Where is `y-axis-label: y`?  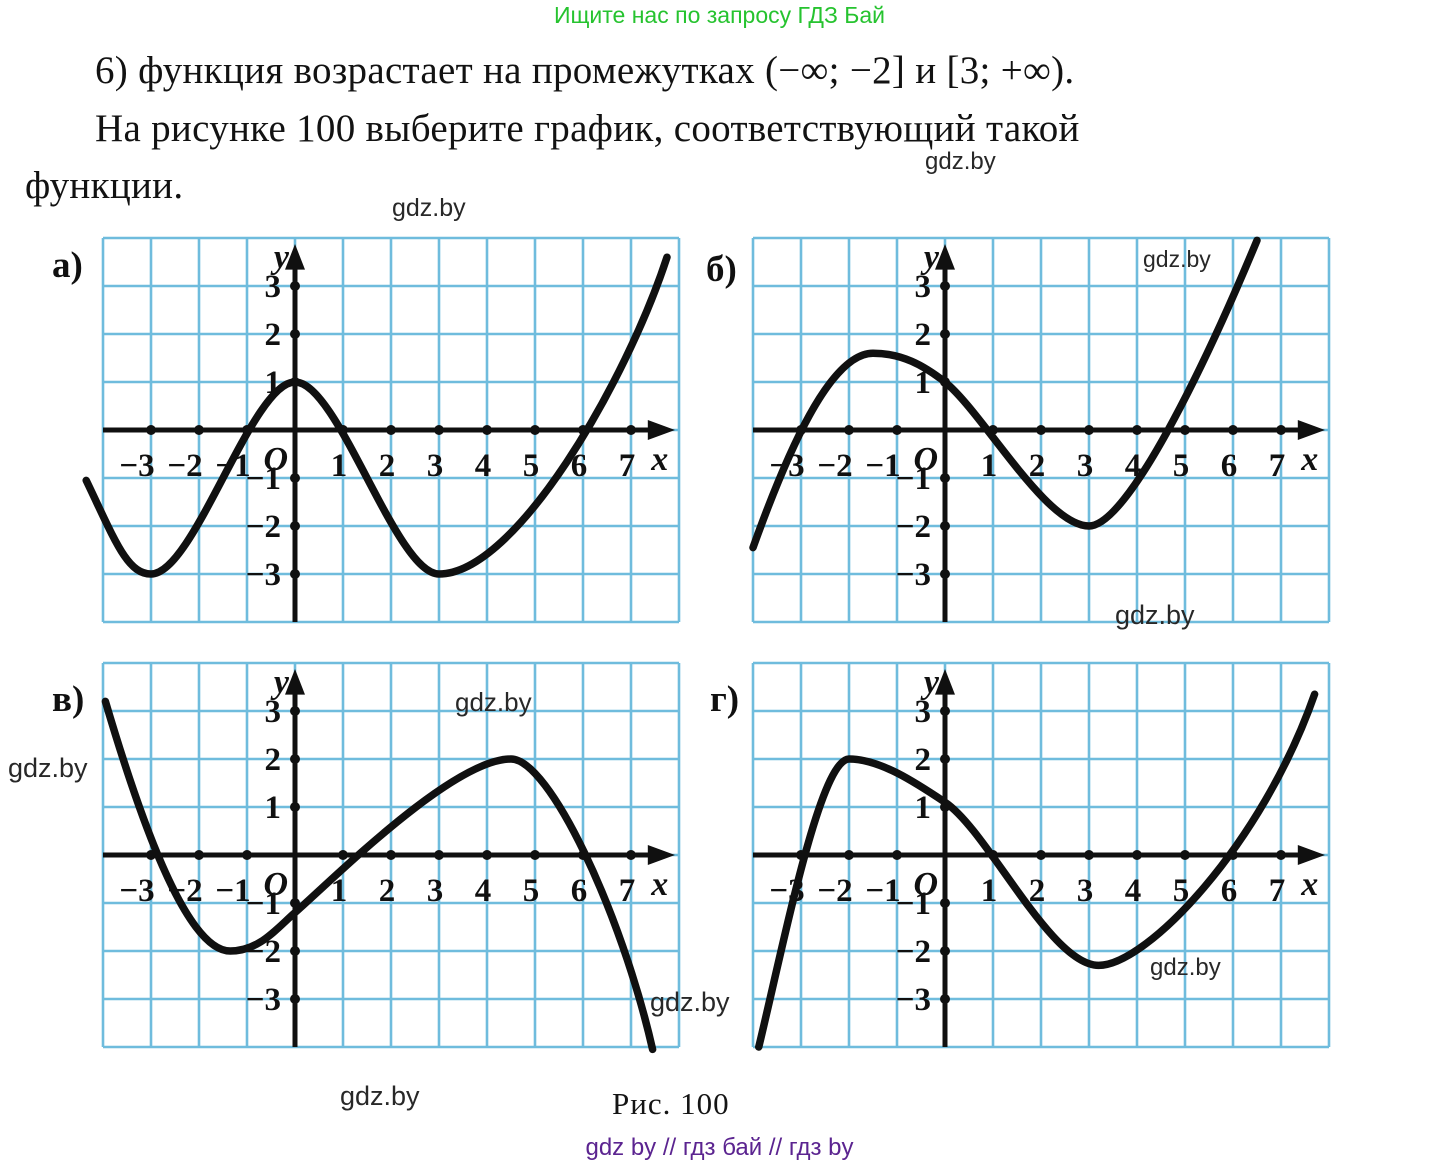 y-axis-label: y is located at coordinates (930, 257).